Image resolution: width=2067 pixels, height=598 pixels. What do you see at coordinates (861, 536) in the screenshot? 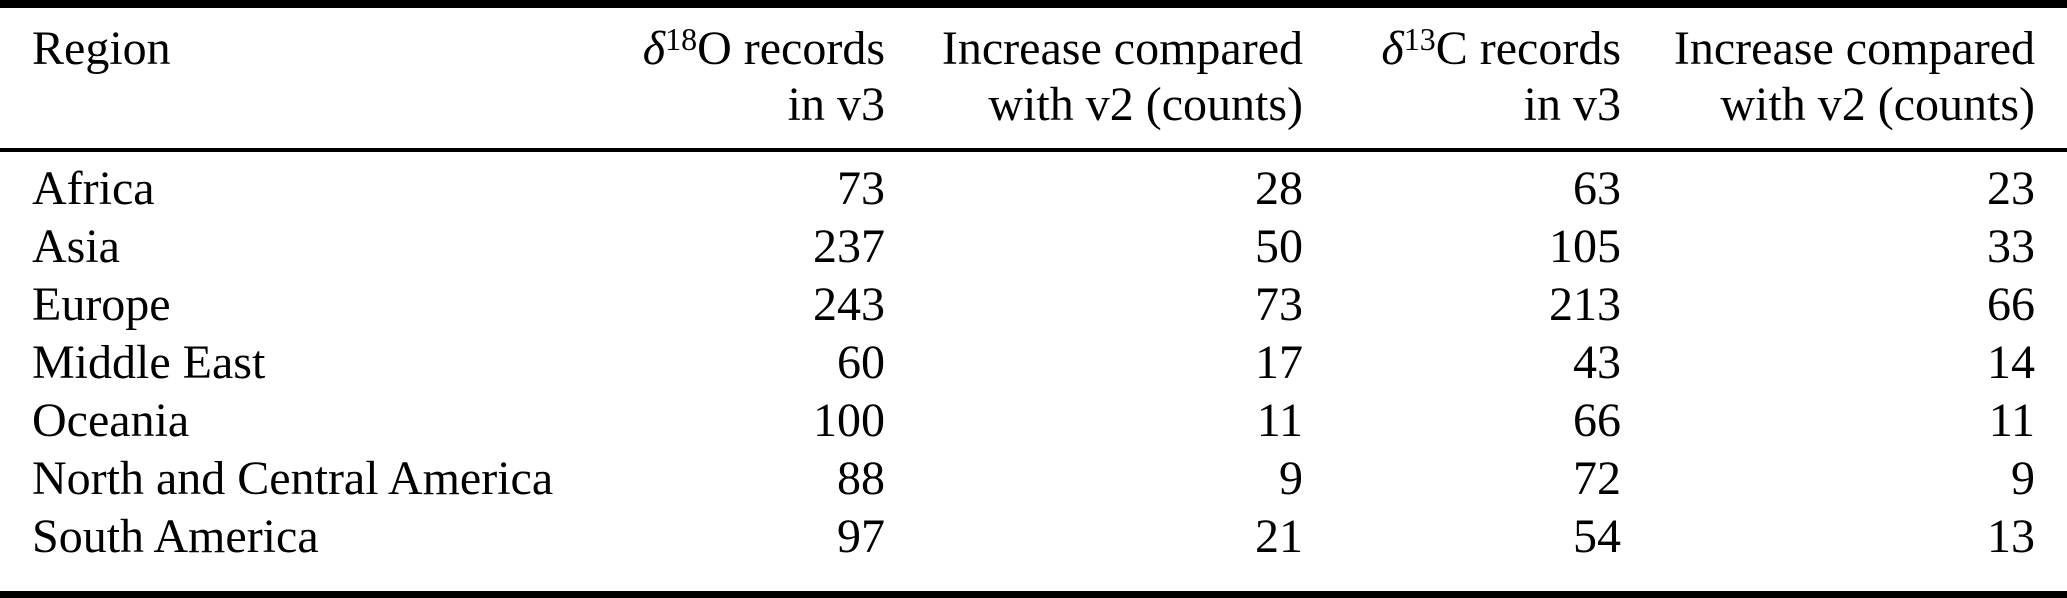
I see `cell-d18o-v3: 97` at bounding box center [861, 536].